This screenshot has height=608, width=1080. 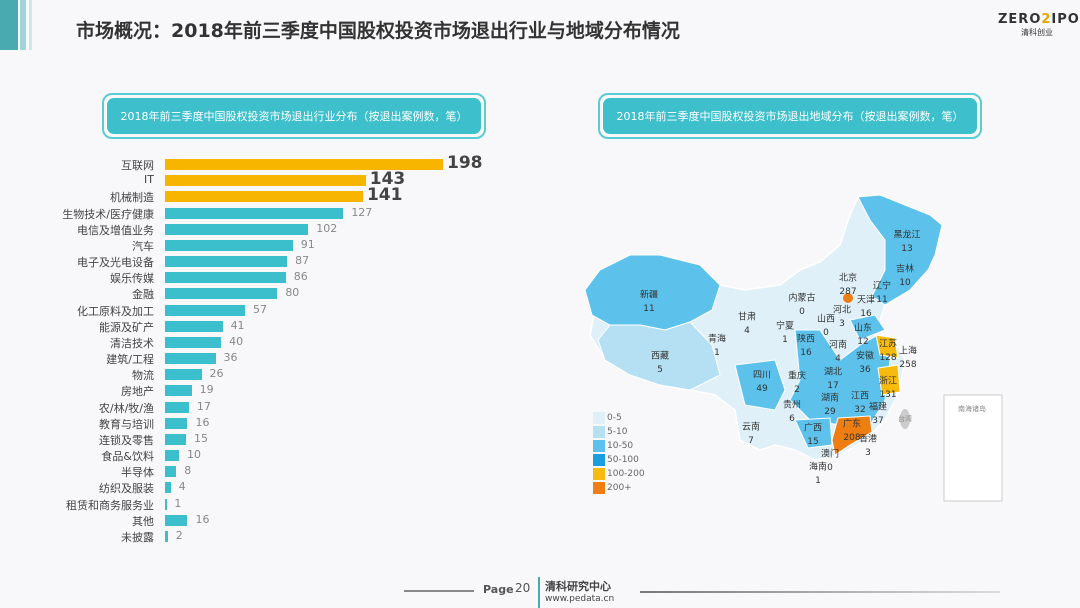 I want to click on region-name-label: 辽宁, so click(x=882, y=286).